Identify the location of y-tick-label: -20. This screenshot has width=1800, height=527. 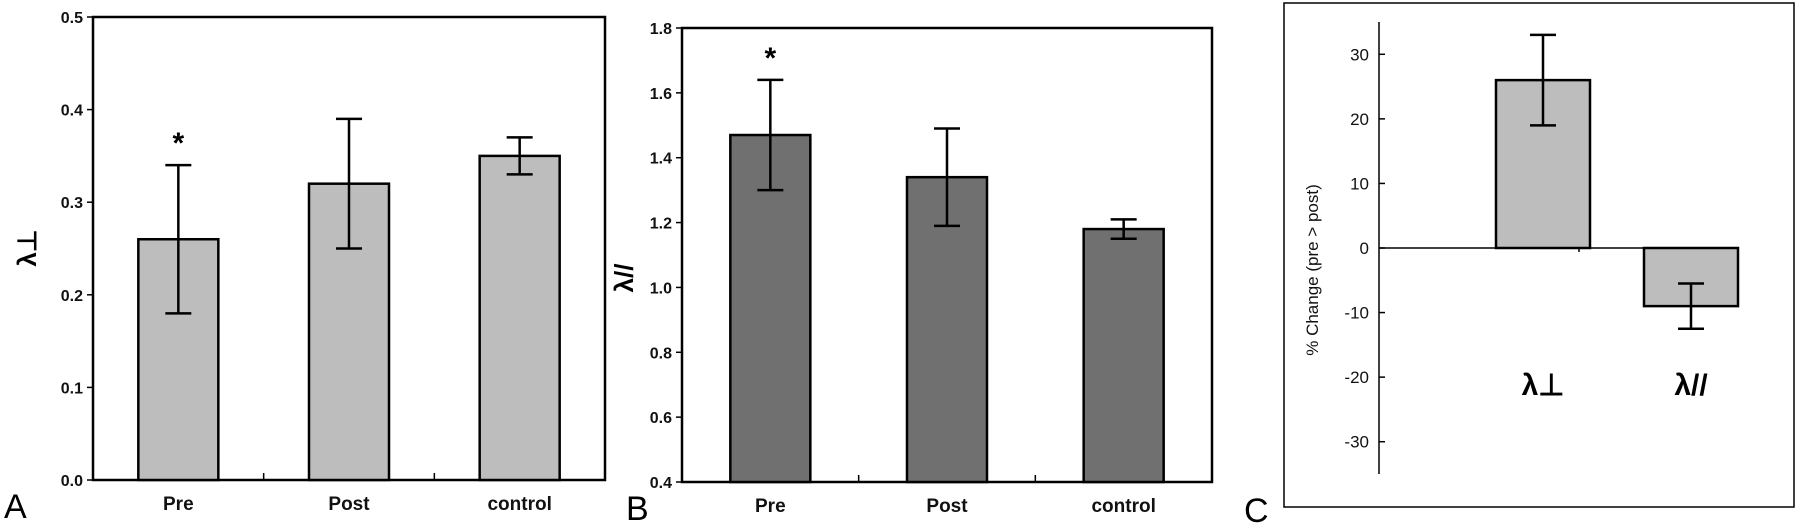
(1356, 377).